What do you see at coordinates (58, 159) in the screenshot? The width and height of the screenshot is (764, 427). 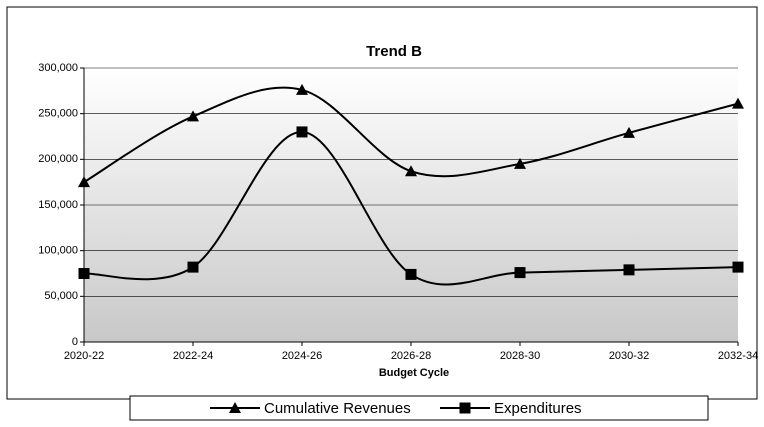 I see `y-tick-label: 200,000` at bounding box center [58, 159].